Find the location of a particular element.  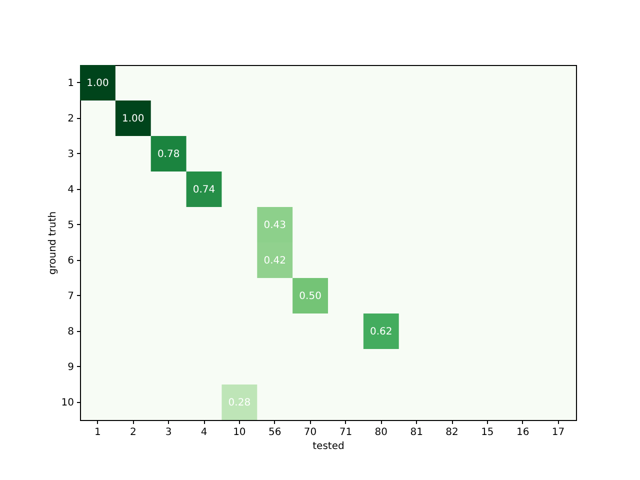

x-tick-label: 70 is located at coordinates (310, 432).